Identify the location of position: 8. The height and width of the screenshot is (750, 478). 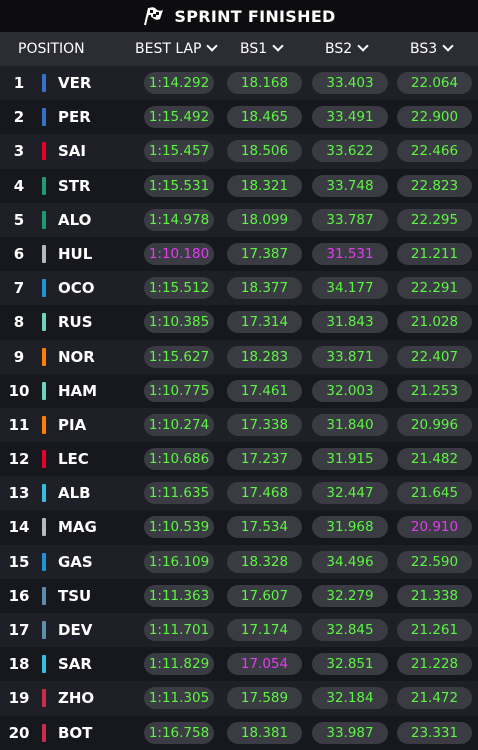
(19, 322).